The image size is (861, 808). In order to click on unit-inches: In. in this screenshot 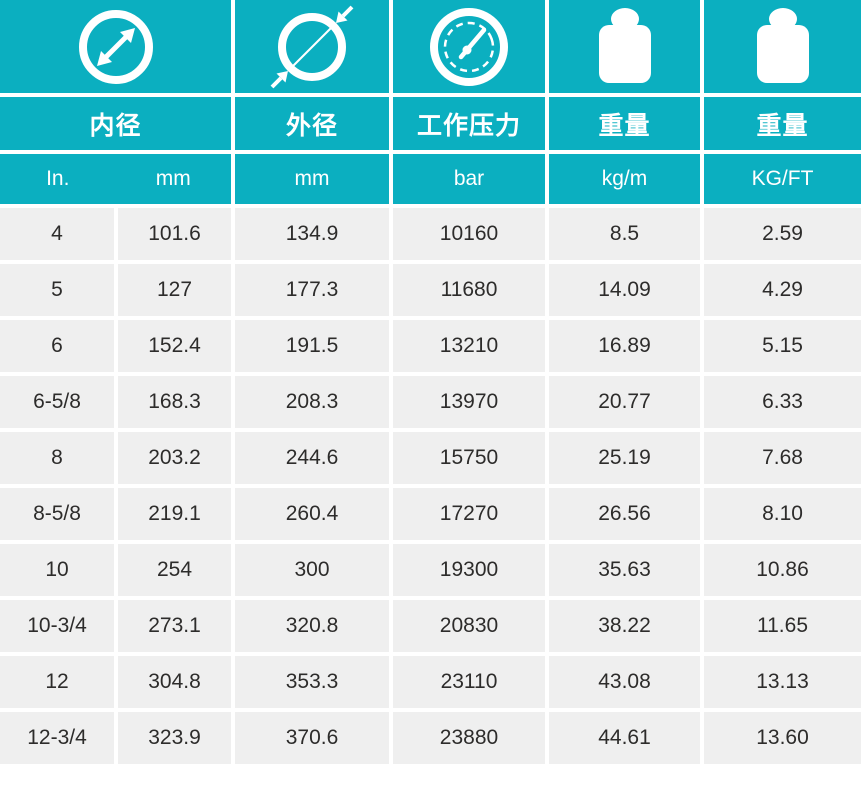, I will do `click(58, 178)`.